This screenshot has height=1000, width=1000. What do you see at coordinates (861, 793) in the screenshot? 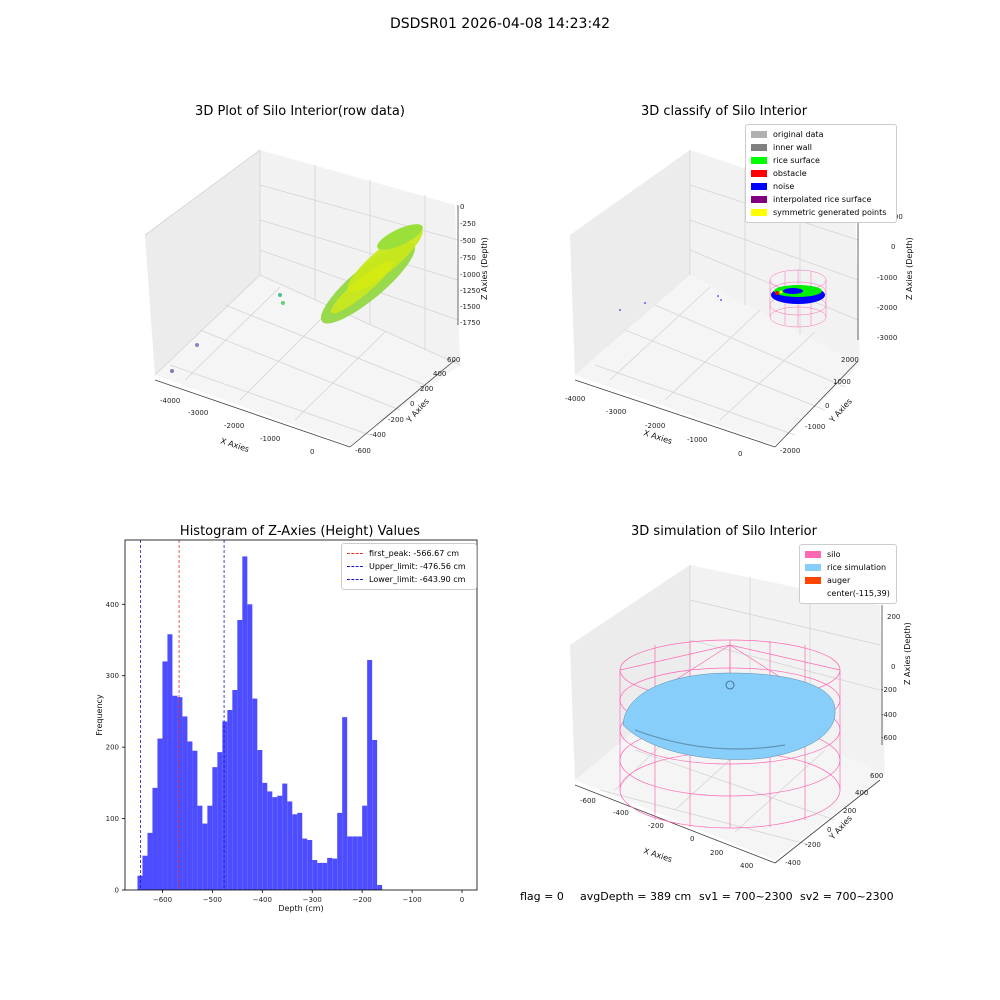
I see `plot4-ytick: 400` at bounding box center [861, 793].